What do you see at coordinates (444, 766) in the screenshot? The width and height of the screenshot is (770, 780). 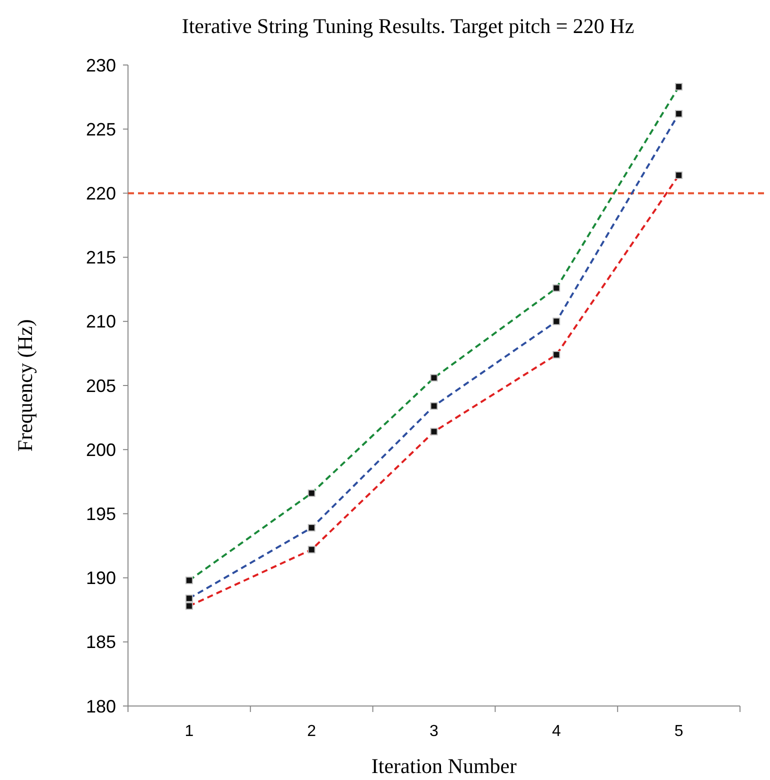 I see `x-axis-title: Iteration Number` at bounding box center [444, 766].